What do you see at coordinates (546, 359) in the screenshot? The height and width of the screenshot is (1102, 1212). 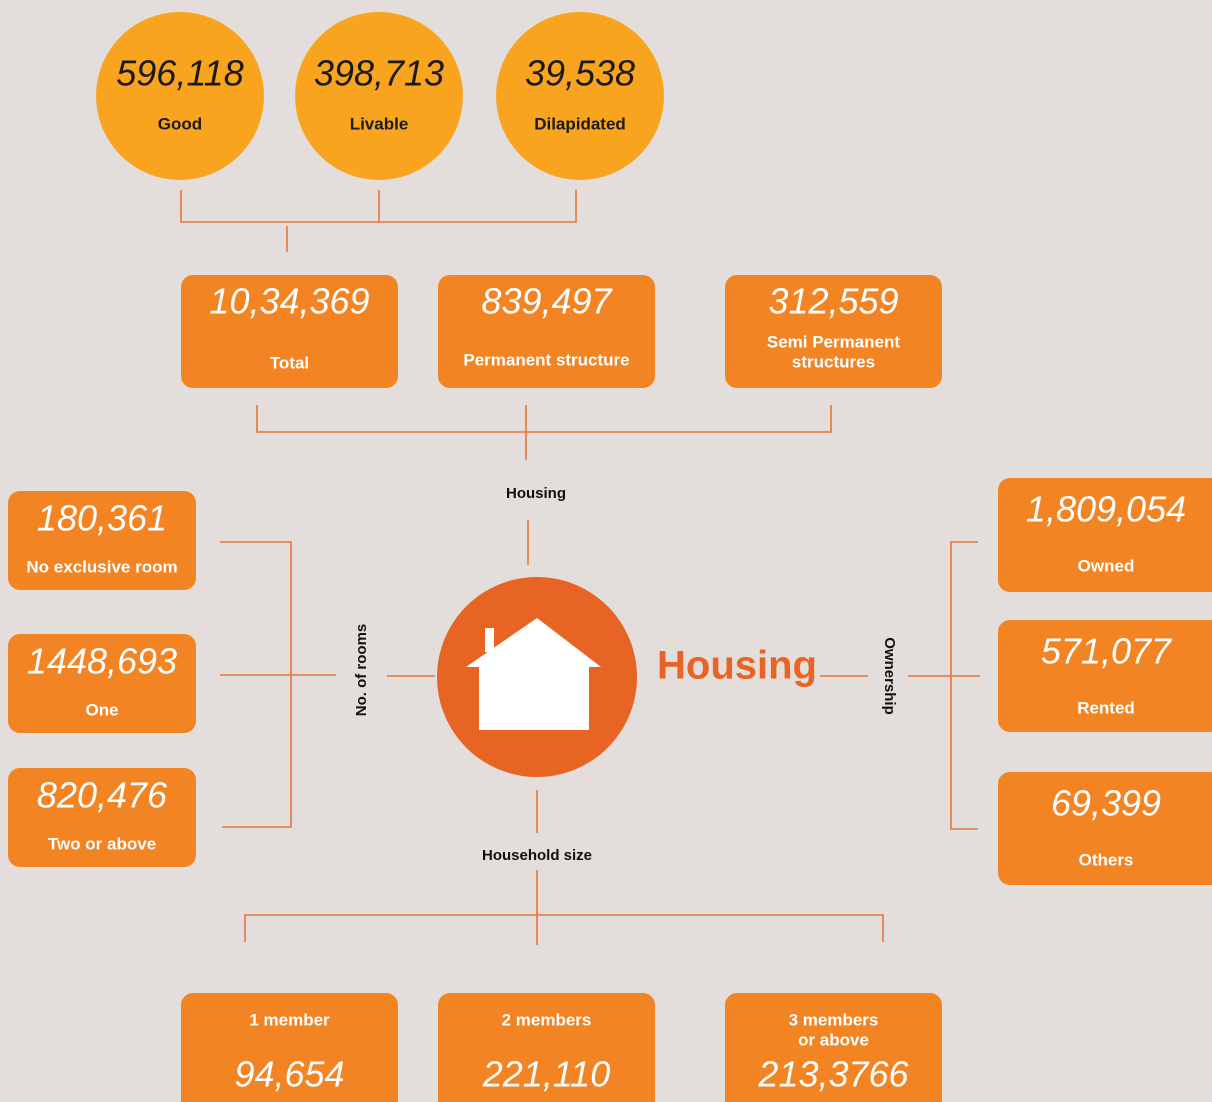 I see `structure-label: Permanent structure` at bounding box center [546, 359].